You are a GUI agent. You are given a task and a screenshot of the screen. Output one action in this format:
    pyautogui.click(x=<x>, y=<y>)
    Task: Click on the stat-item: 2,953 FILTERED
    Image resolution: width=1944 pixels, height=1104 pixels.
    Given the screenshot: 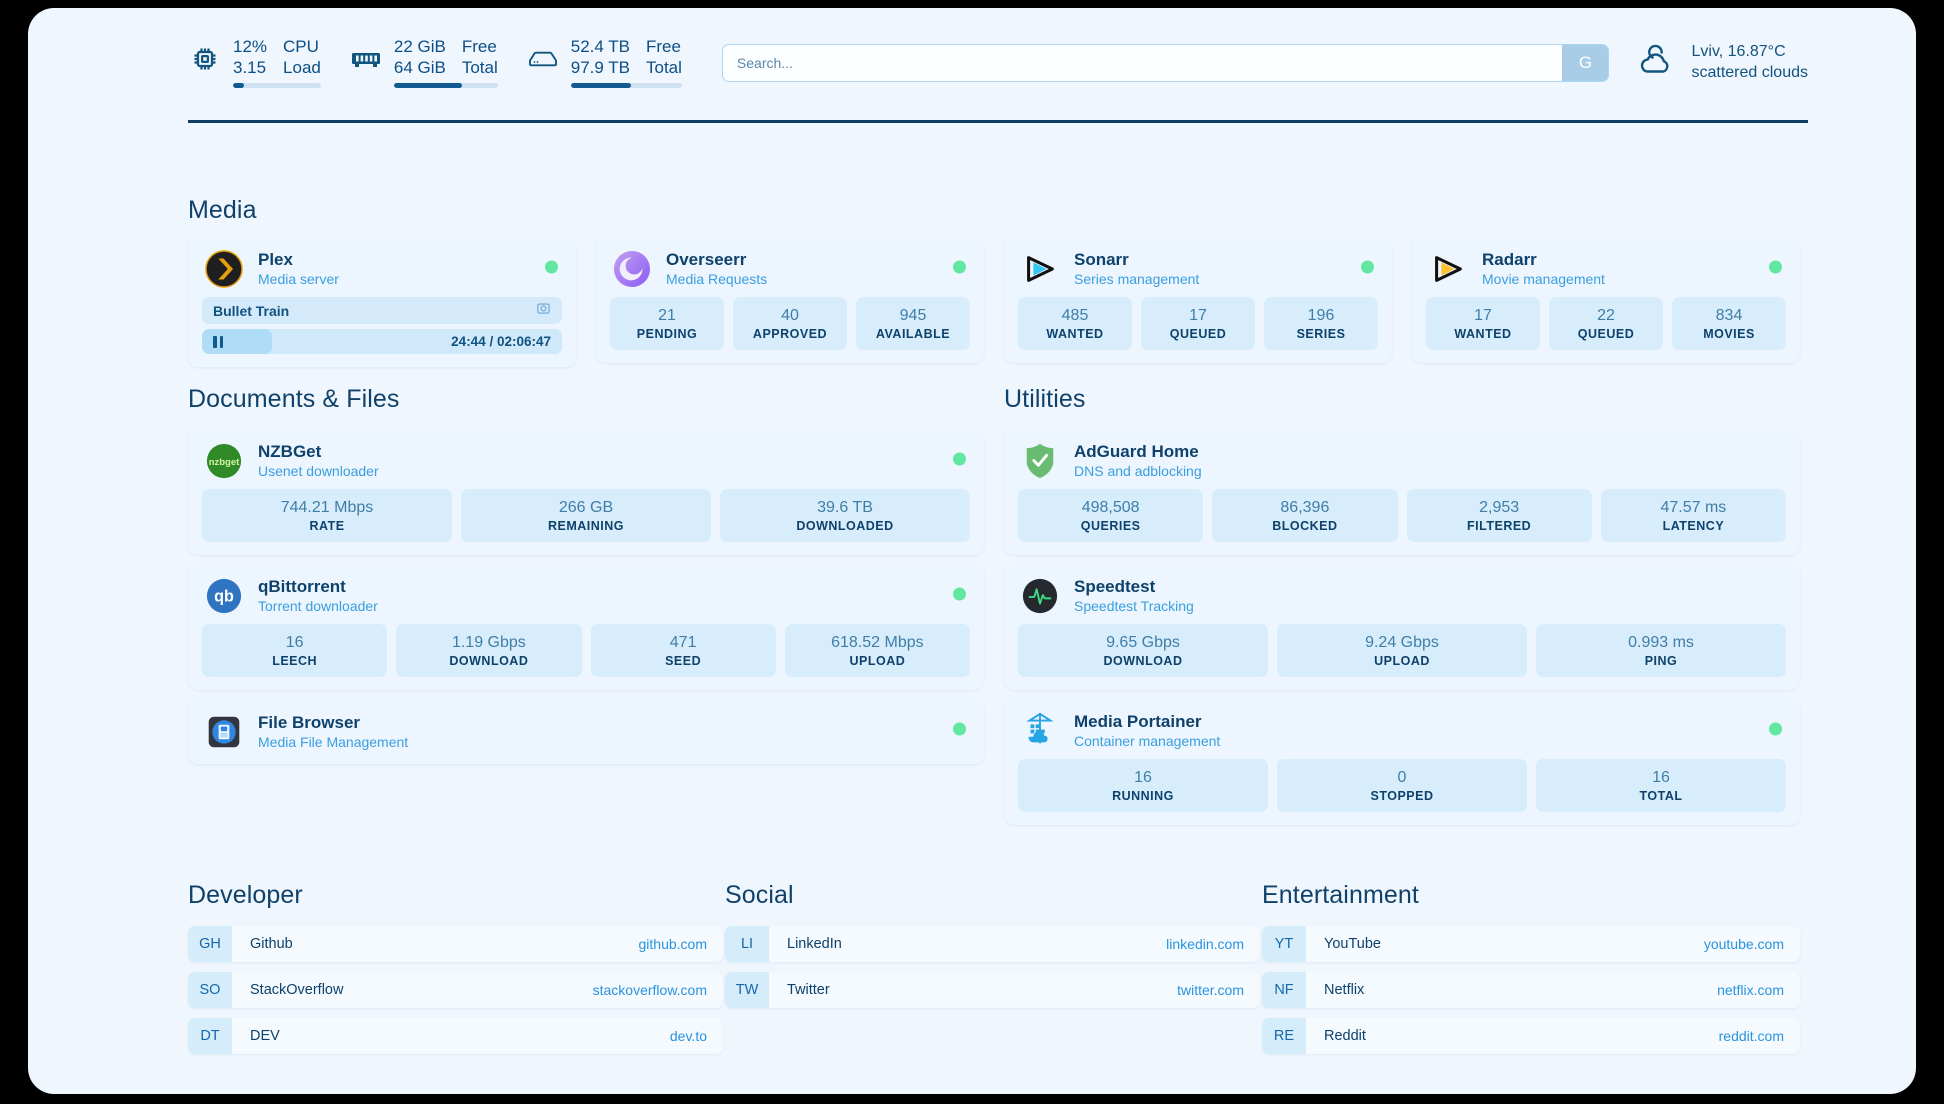 What is the action you would take?
    pyautogui.click(x=1499, y=515)
    